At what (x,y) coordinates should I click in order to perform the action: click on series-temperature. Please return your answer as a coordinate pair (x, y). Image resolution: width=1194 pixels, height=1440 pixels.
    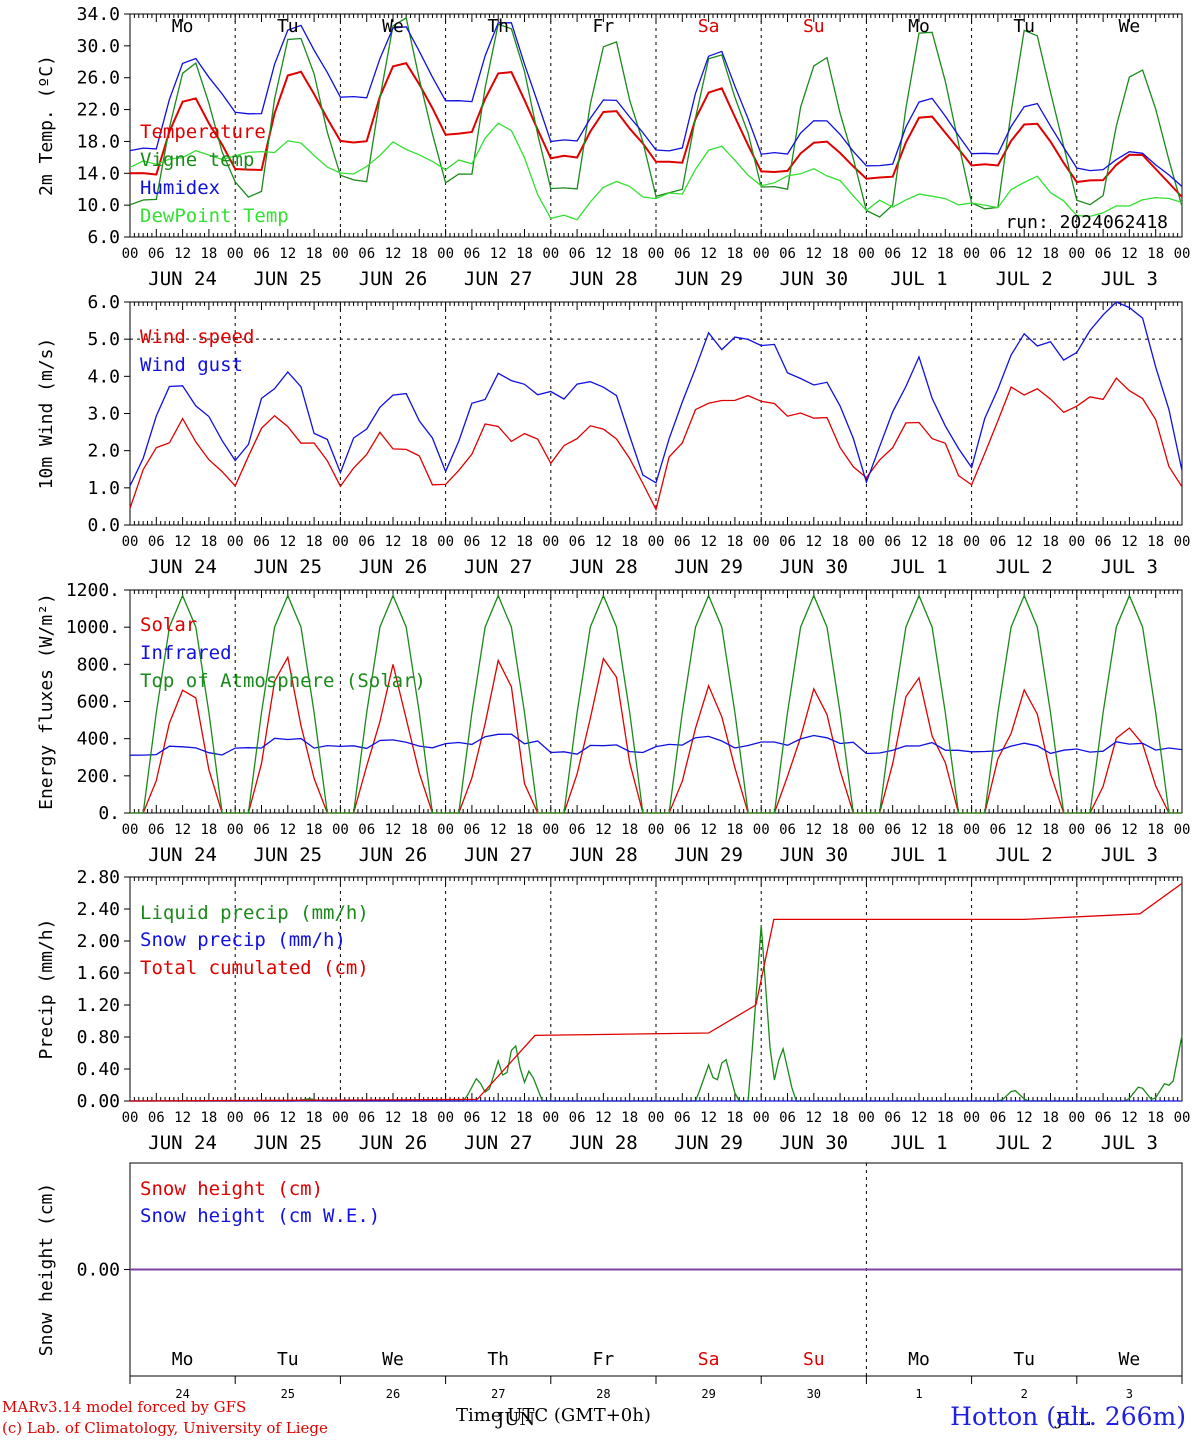
    Looking at the image, I should click on (656, 130).